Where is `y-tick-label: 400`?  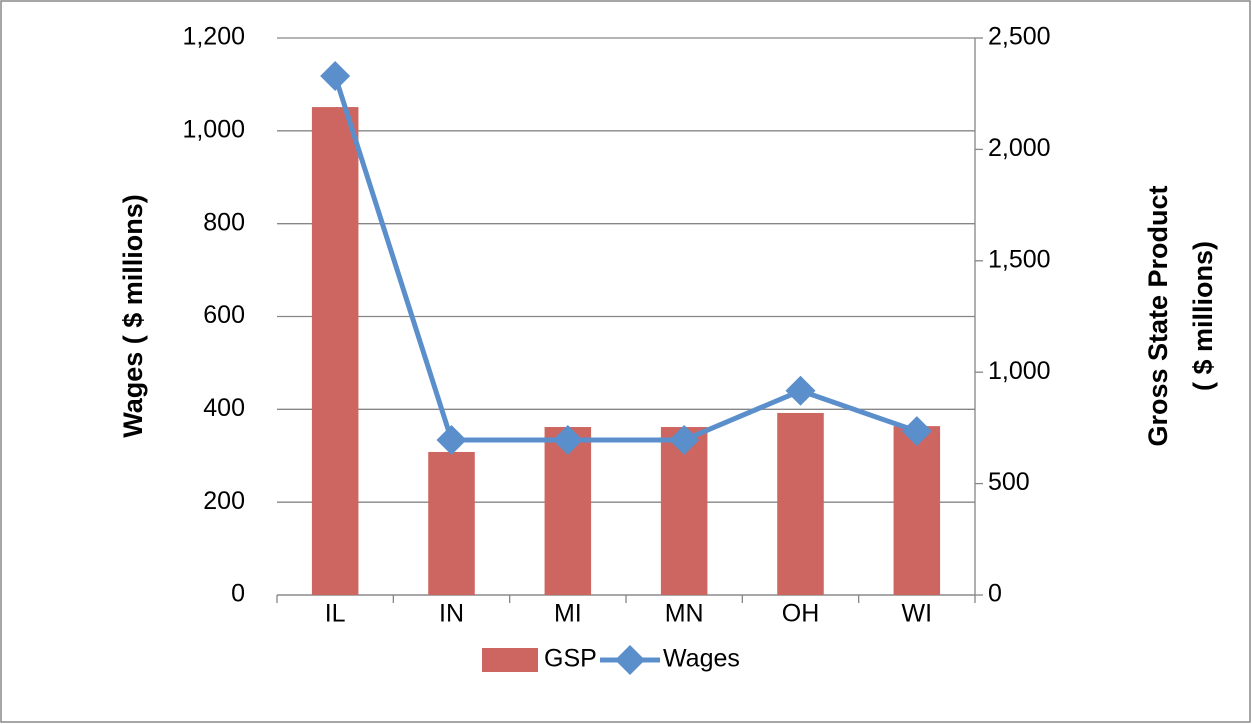 y-tick-label: 400 is located at coordinates (224, 408).